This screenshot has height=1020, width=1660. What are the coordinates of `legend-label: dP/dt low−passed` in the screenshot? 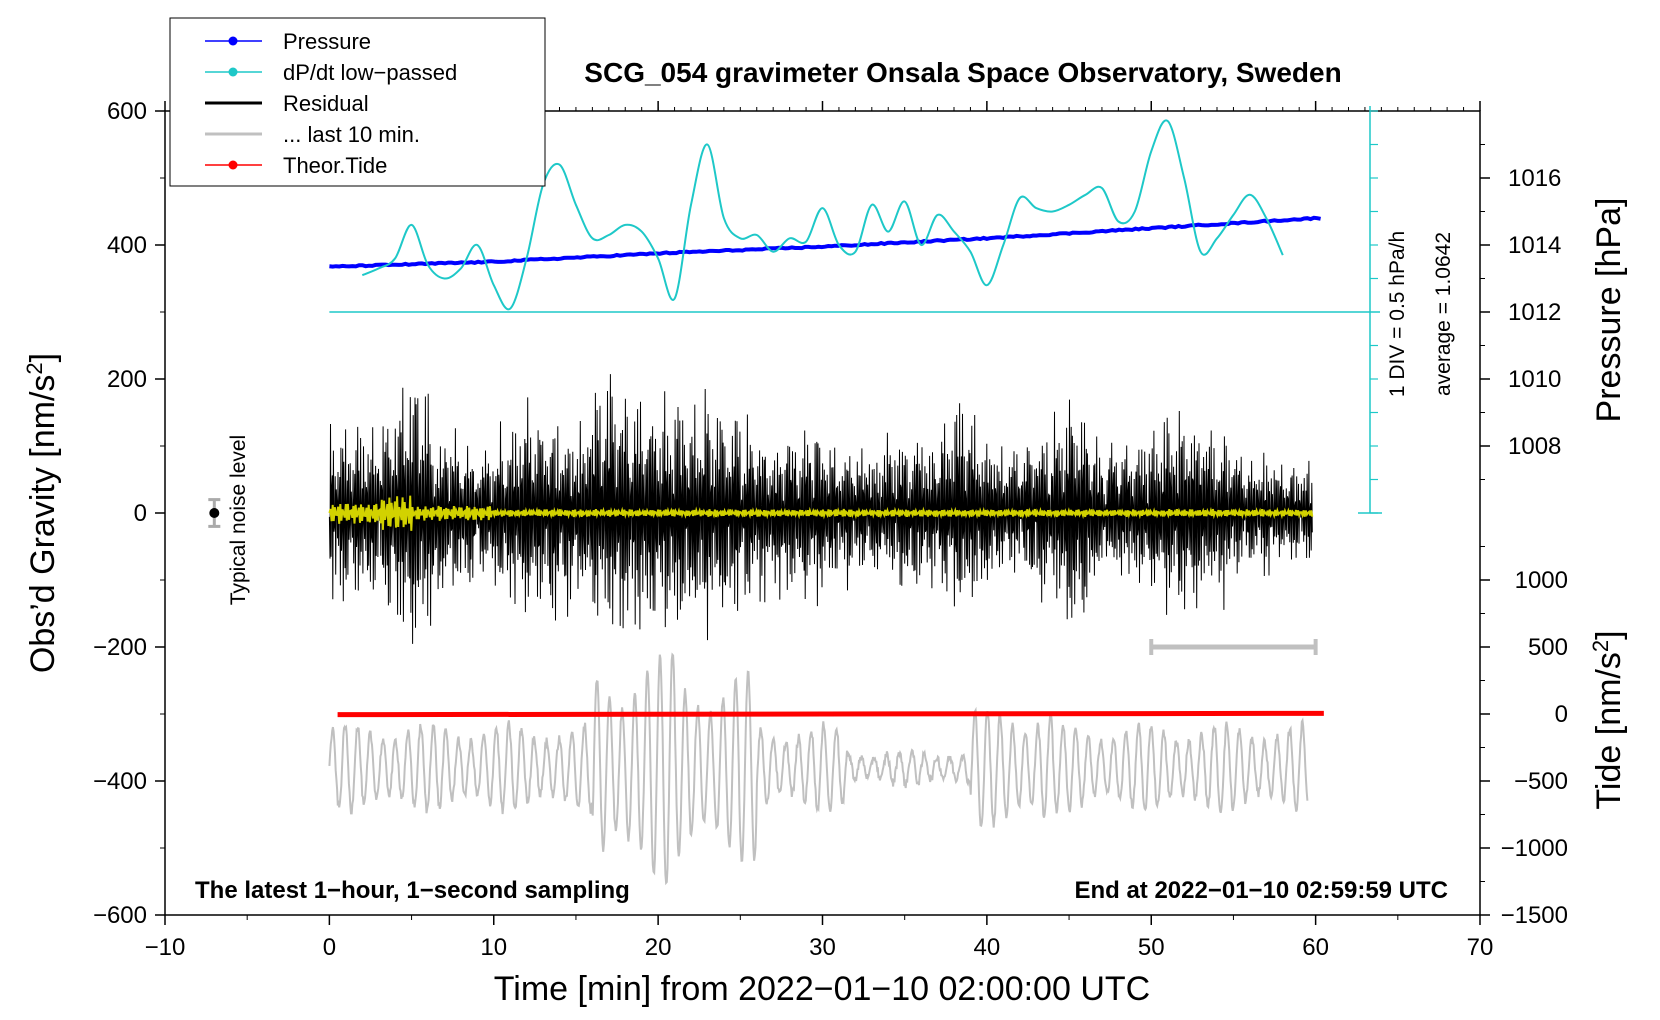 It's located at (370, 72).